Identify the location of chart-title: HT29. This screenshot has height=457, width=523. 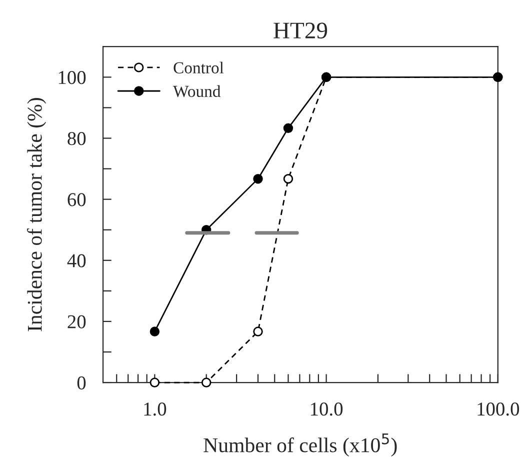
(301, 30).